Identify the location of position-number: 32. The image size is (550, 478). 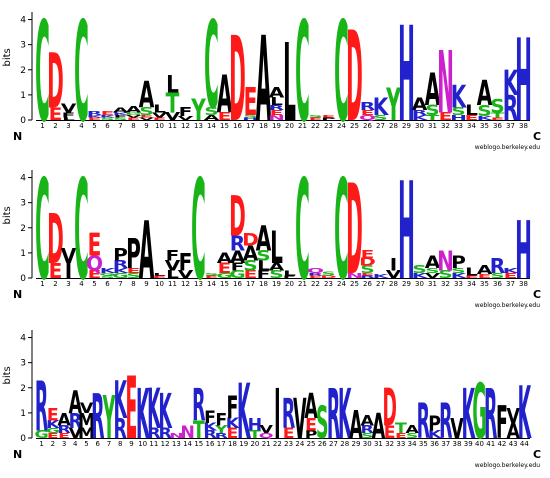
(445, 284).